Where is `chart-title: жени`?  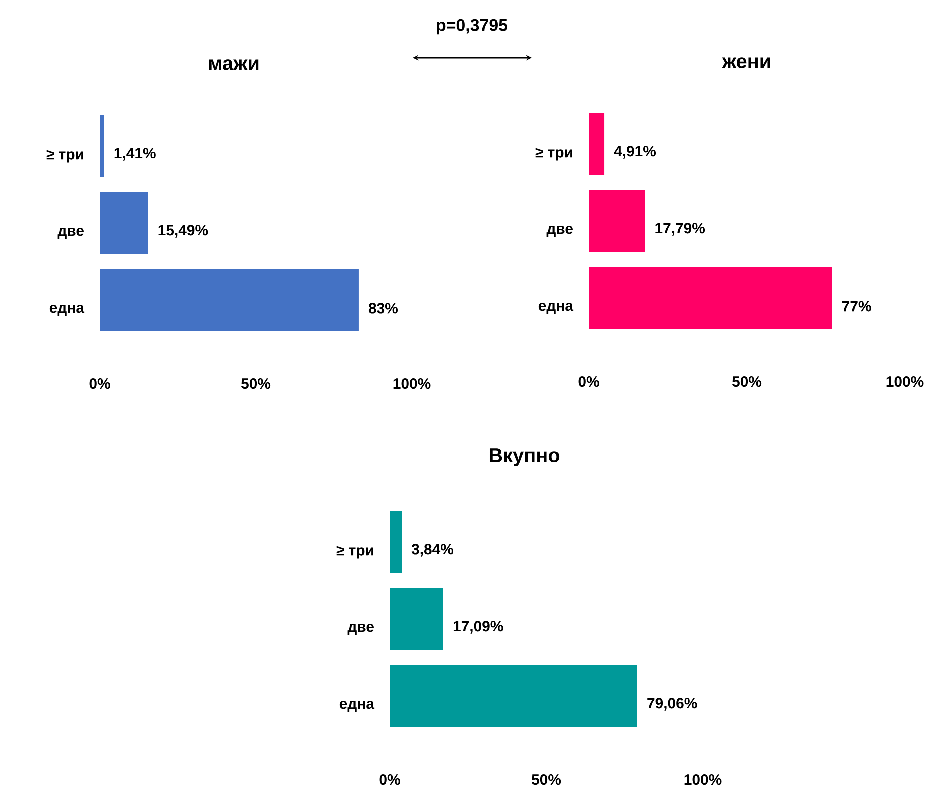 chart-title: жени is located at coordinates (746, 63).